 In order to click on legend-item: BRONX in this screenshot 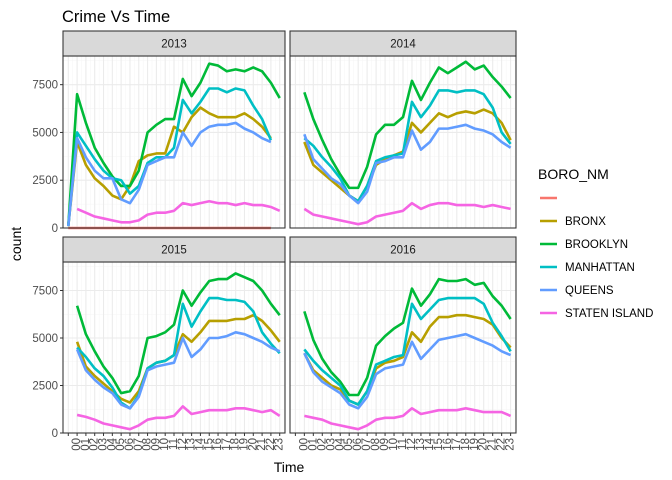, I will do `click(573, 222)`.